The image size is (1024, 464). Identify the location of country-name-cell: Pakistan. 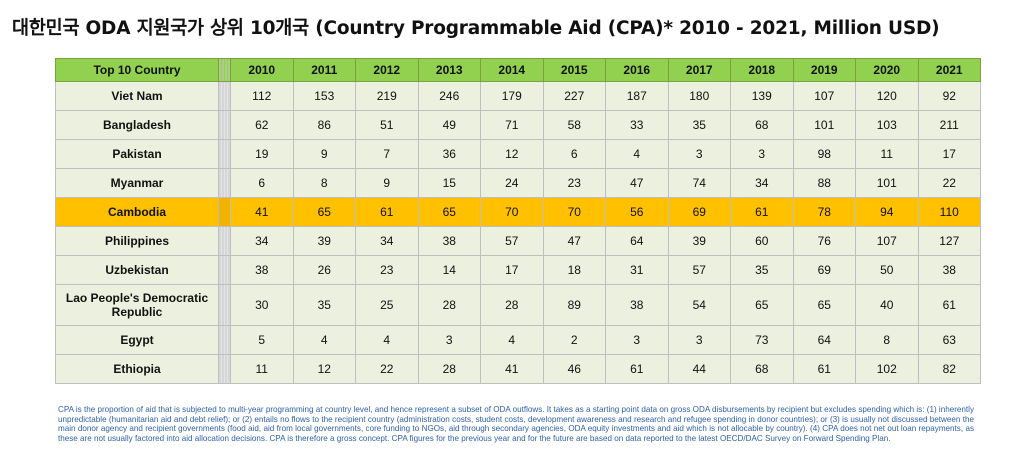
(137, 154).